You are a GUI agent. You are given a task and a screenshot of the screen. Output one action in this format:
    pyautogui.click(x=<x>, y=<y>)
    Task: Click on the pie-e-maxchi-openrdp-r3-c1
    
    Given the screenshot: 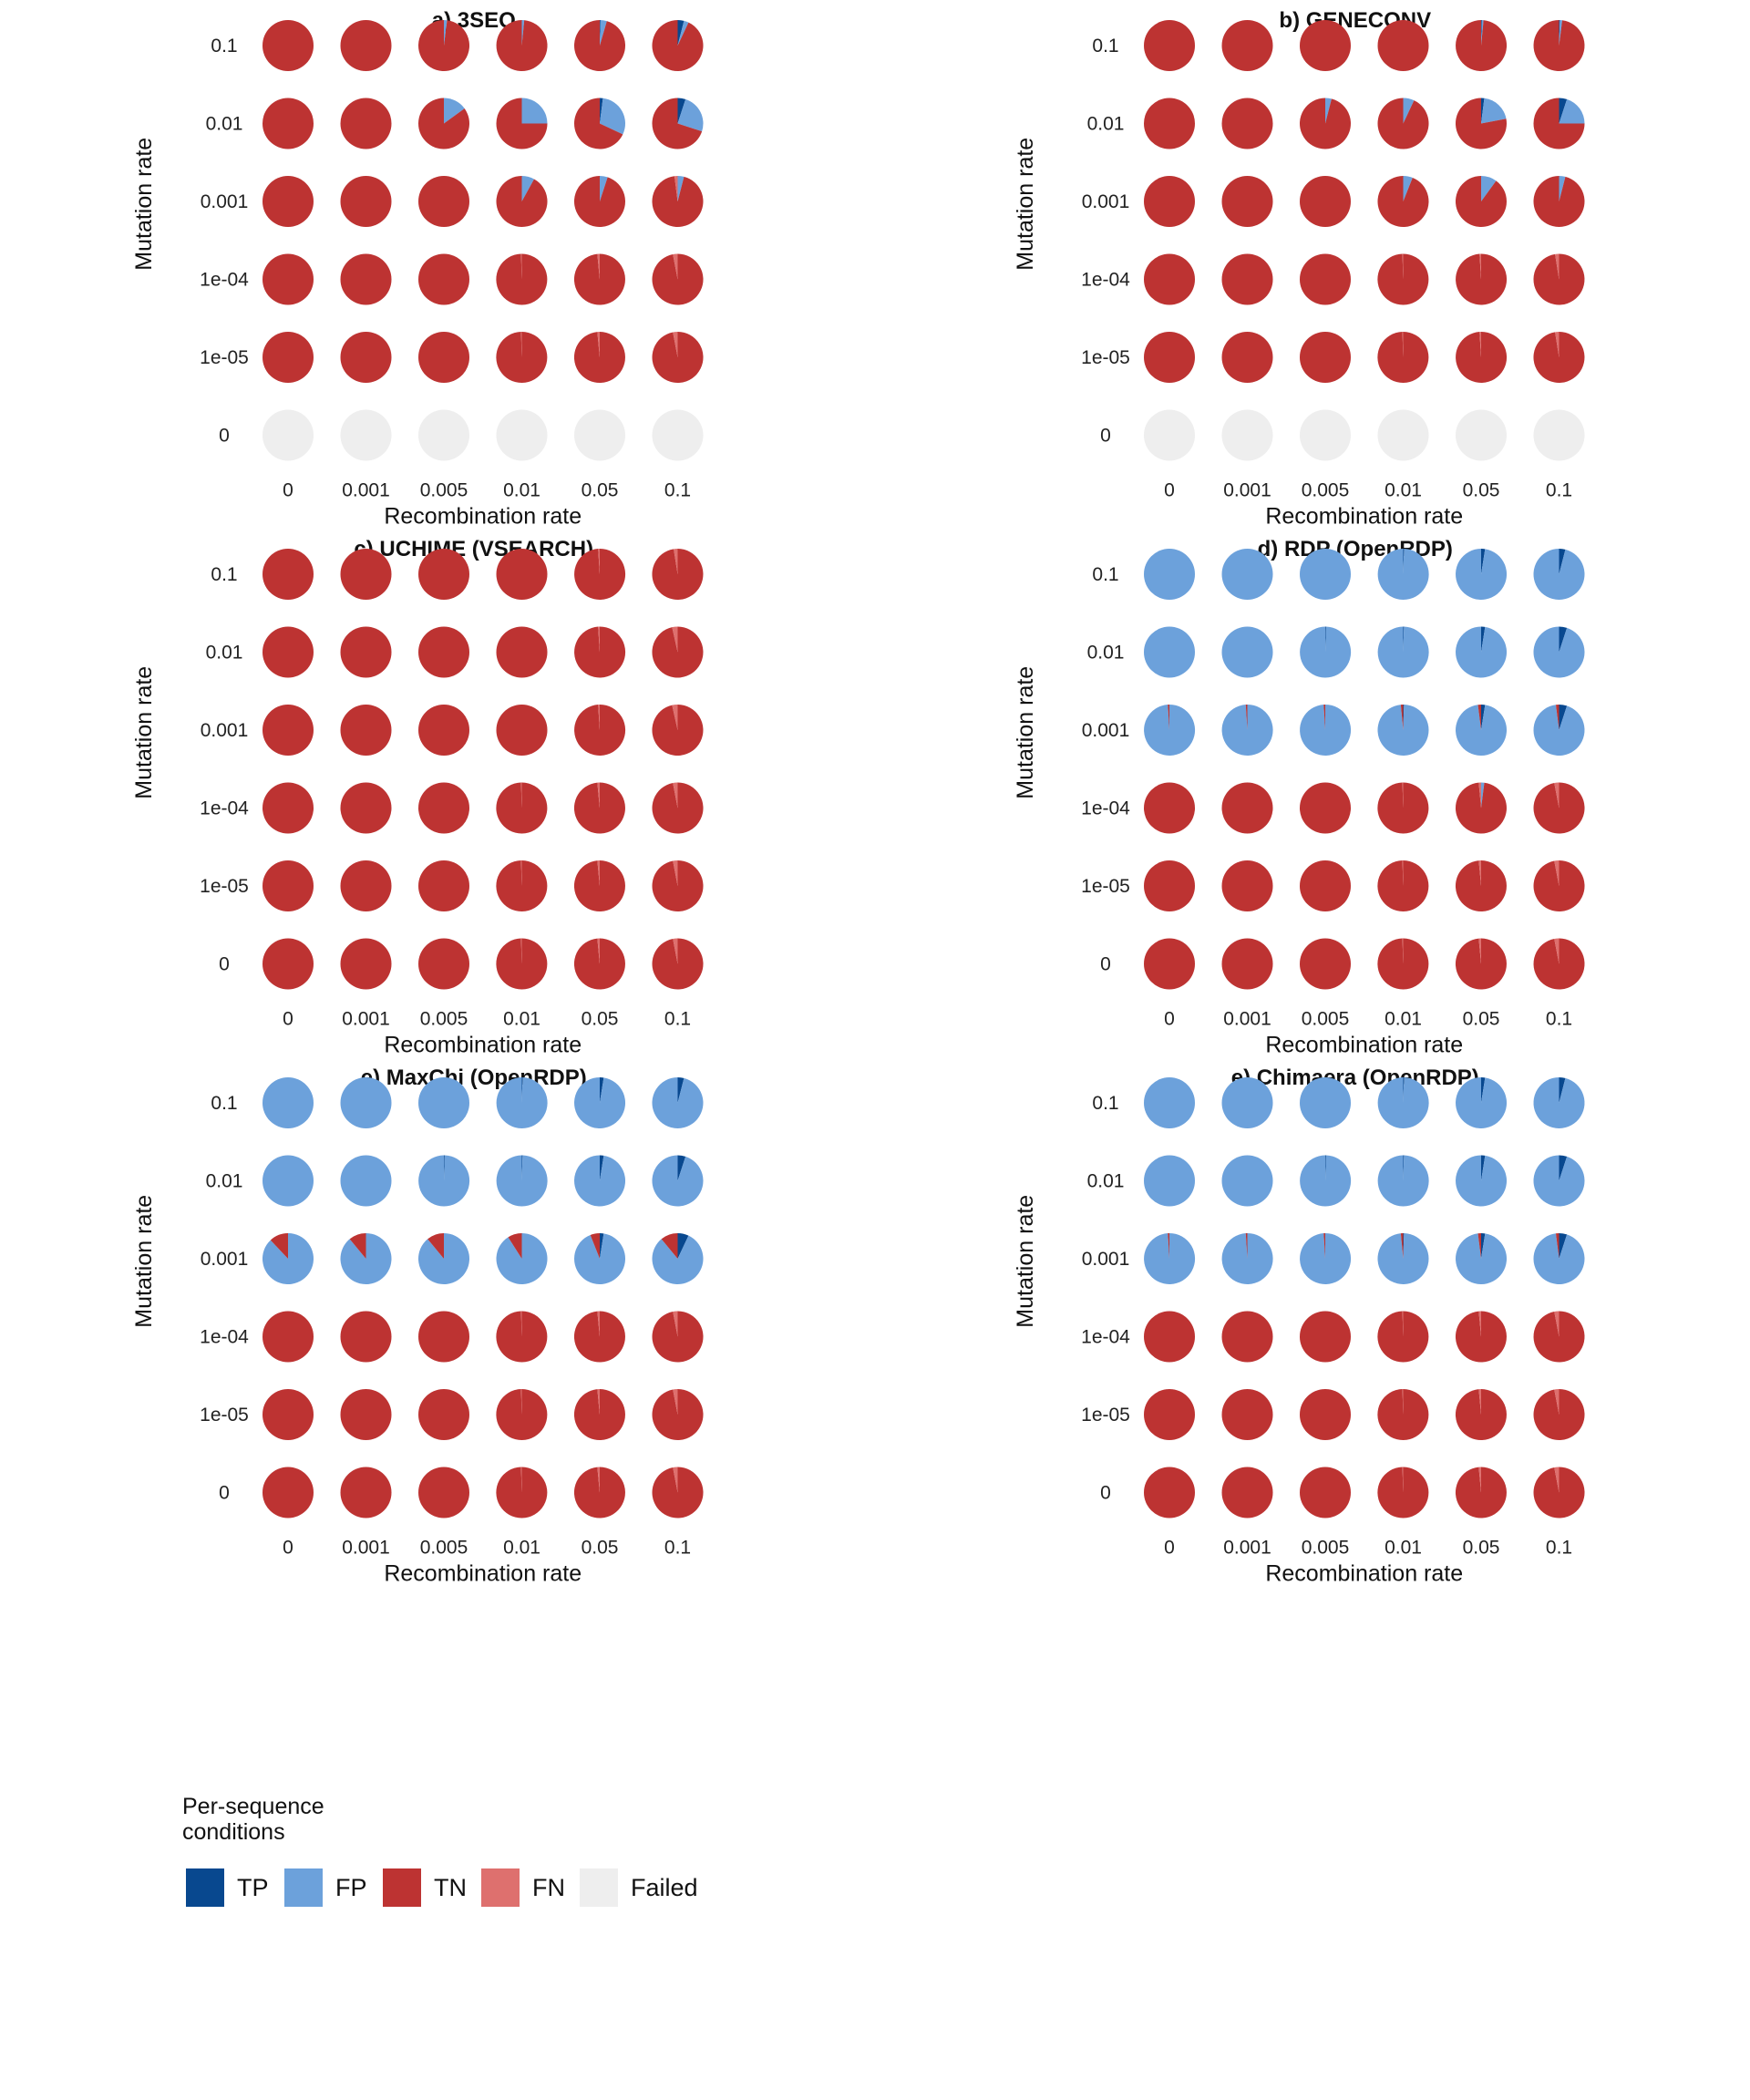 What is the action you would take?
    pyautogui.click(x=366, y=1337)
    